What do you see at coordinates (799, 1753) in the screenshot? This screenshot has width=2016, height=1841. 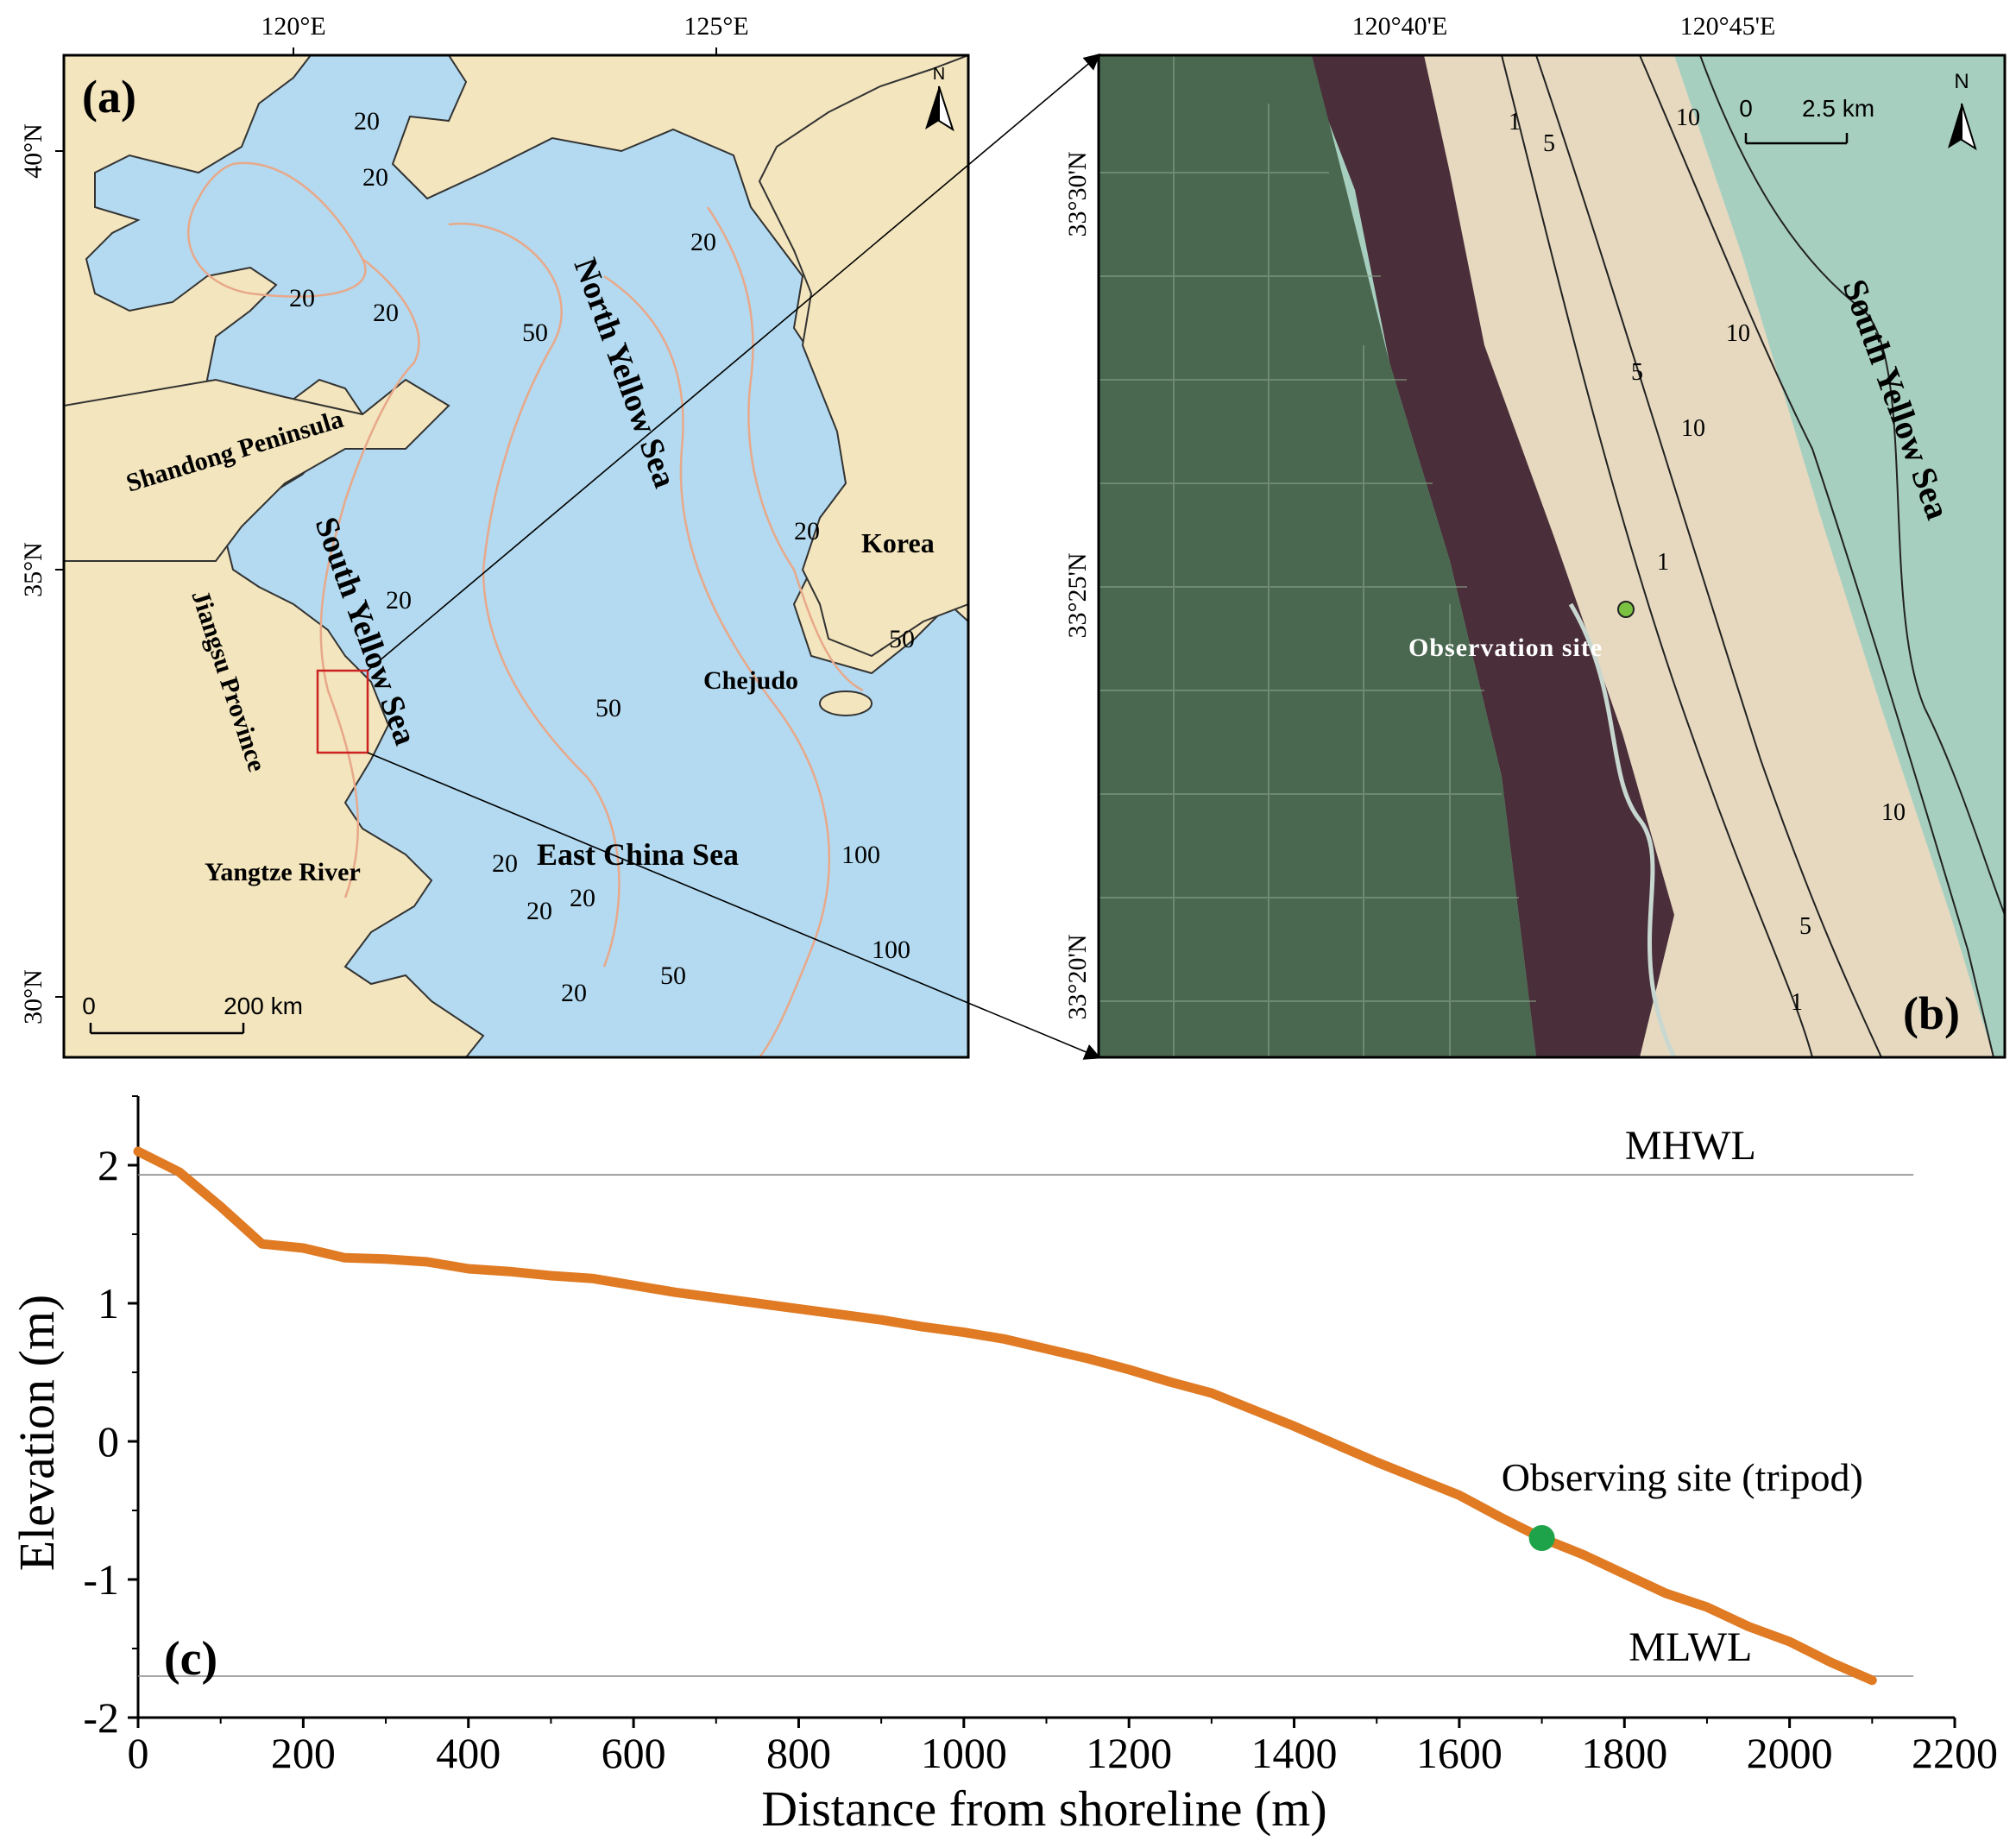 I see `x-tick-label: 800` at bounding box center [799, 1753].